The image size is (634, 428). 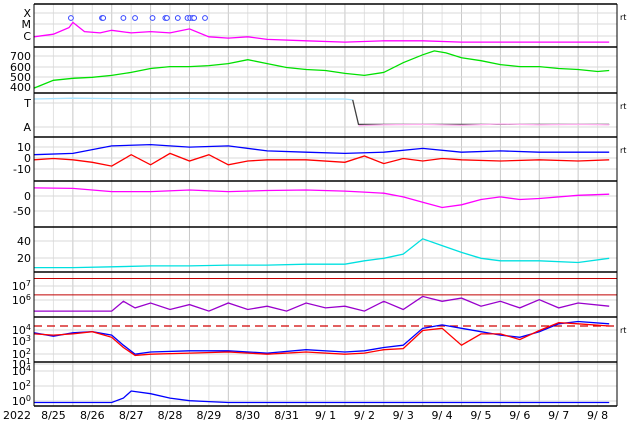 What do you see at coordinates (21, 341) in the screenshot?
I see `y-tick-label: 10³` at bounding box center [21, 341].